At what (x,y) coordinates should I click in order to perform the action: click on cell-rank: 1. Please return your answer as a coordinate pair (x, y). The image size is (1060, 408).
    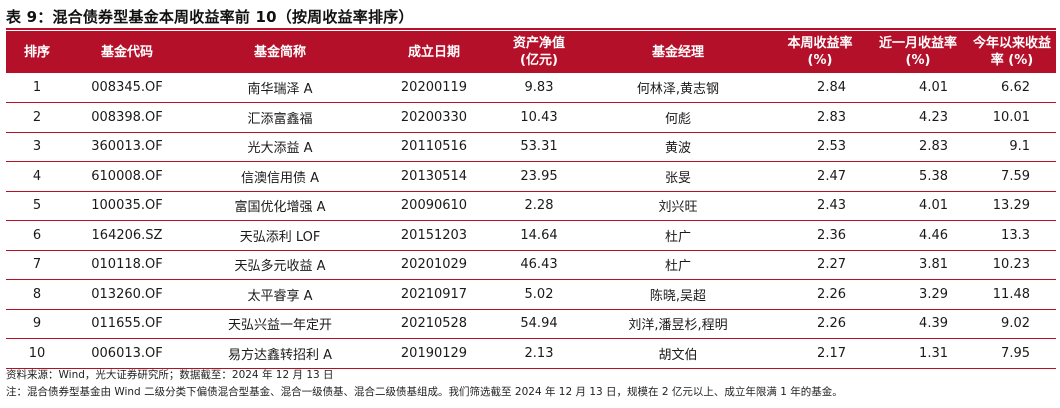
    Looking at the image, I should click on (37, 88).